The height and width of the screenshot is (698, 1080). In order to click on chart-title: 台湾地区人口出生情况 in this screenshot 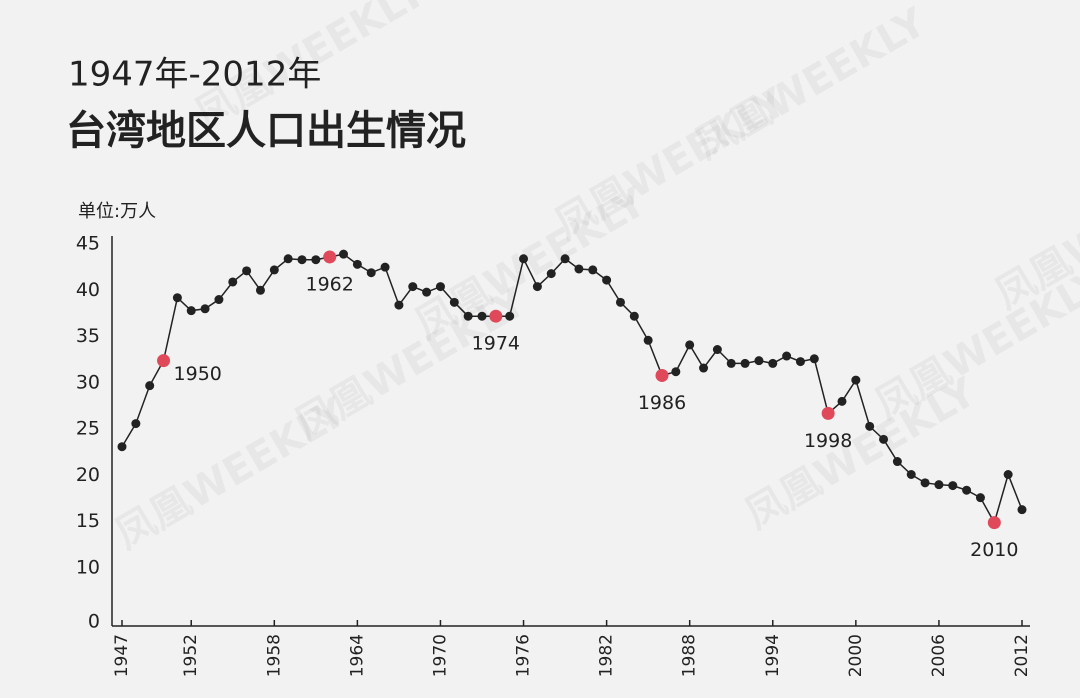, I will do `click(266, 131)`.